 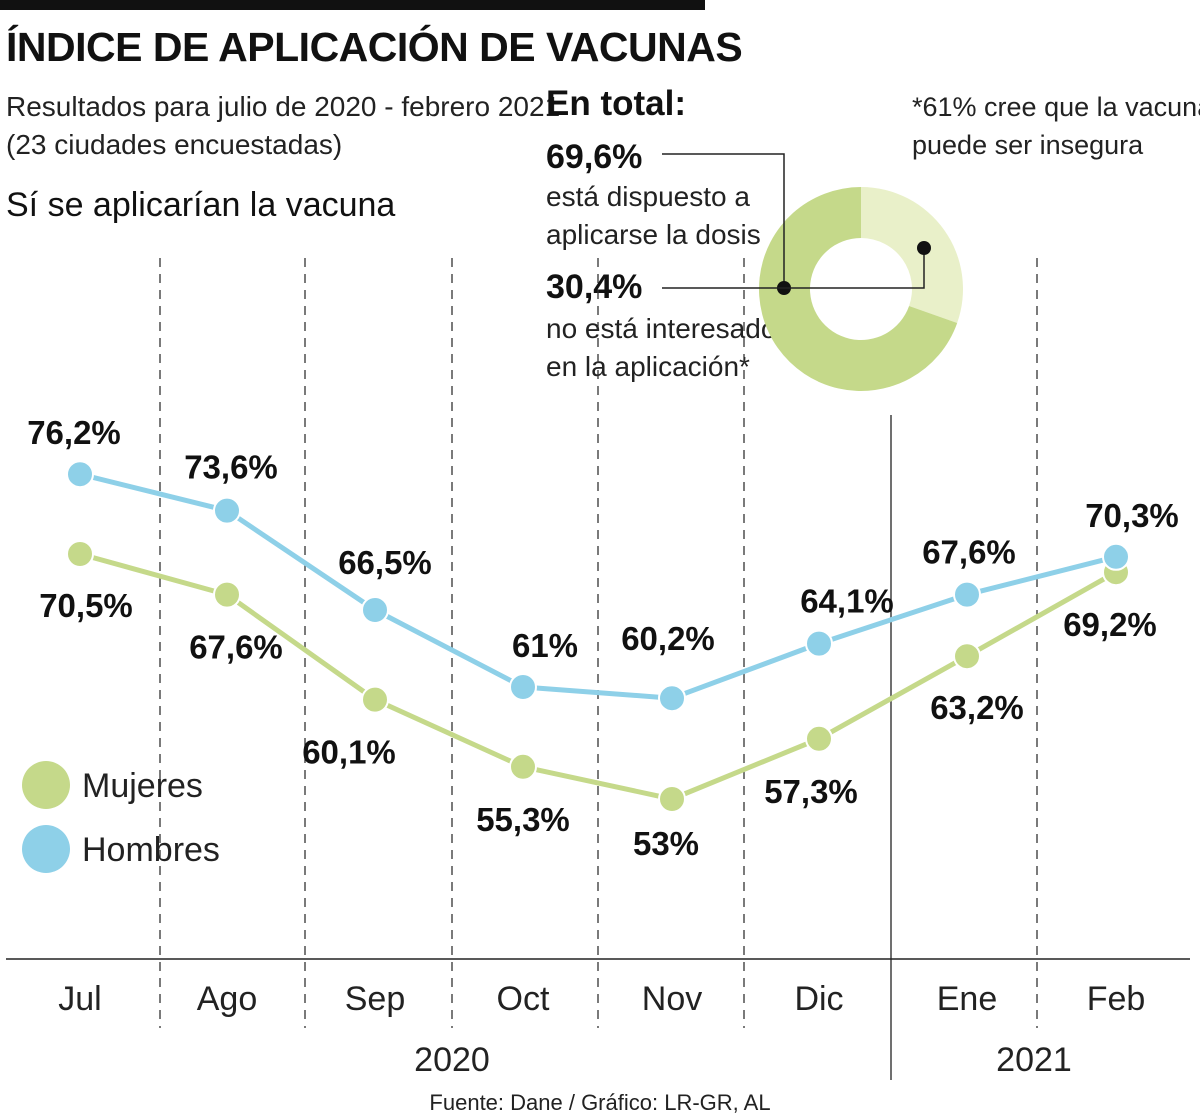 I want to click on data-label-men: 60,2%, so click(x=668, y=638).